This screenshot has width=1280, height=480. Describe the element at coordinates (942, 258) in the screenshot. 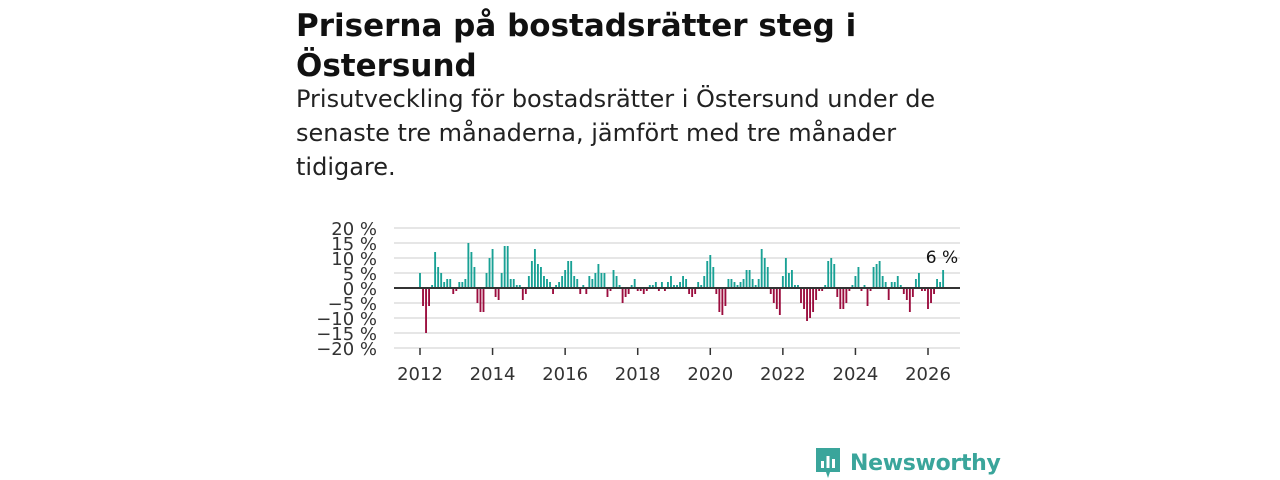

I see `last-value-label: 6 %` at that location.